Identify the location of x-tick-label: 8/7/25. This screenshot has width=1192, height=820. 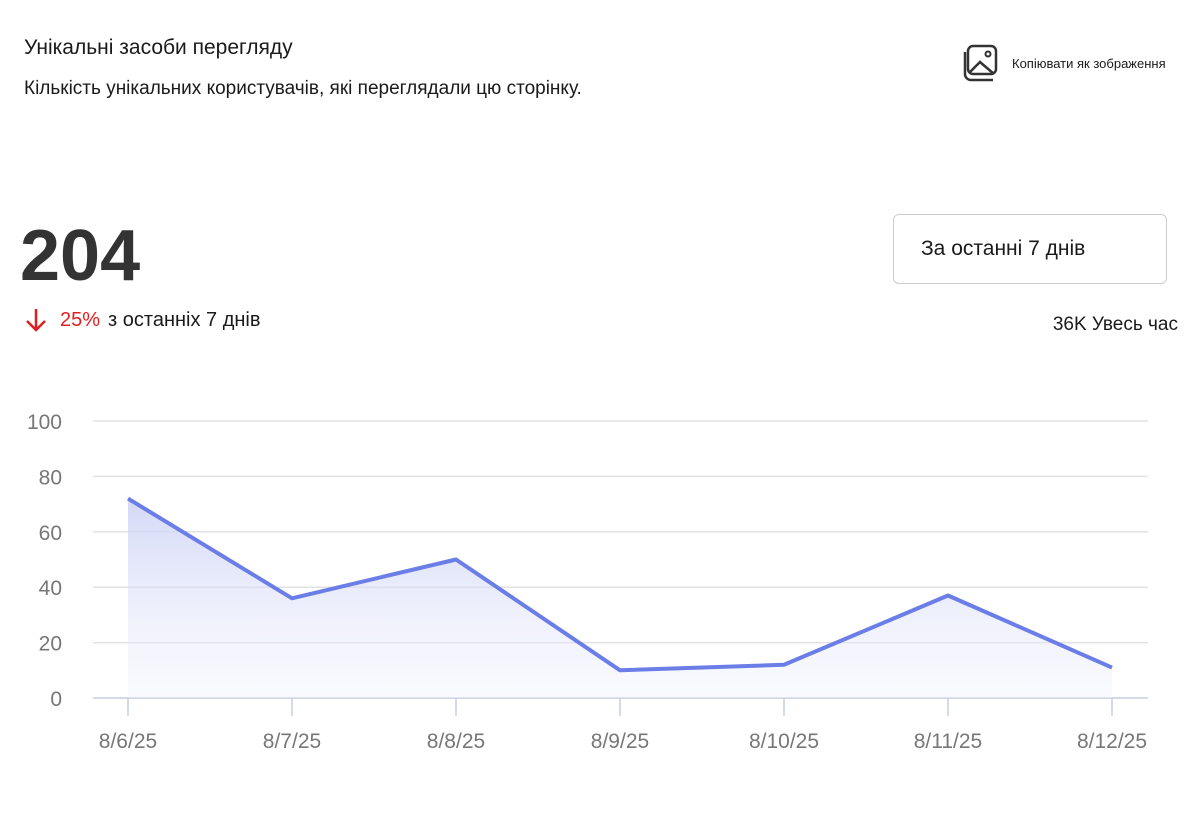
(292, 741).